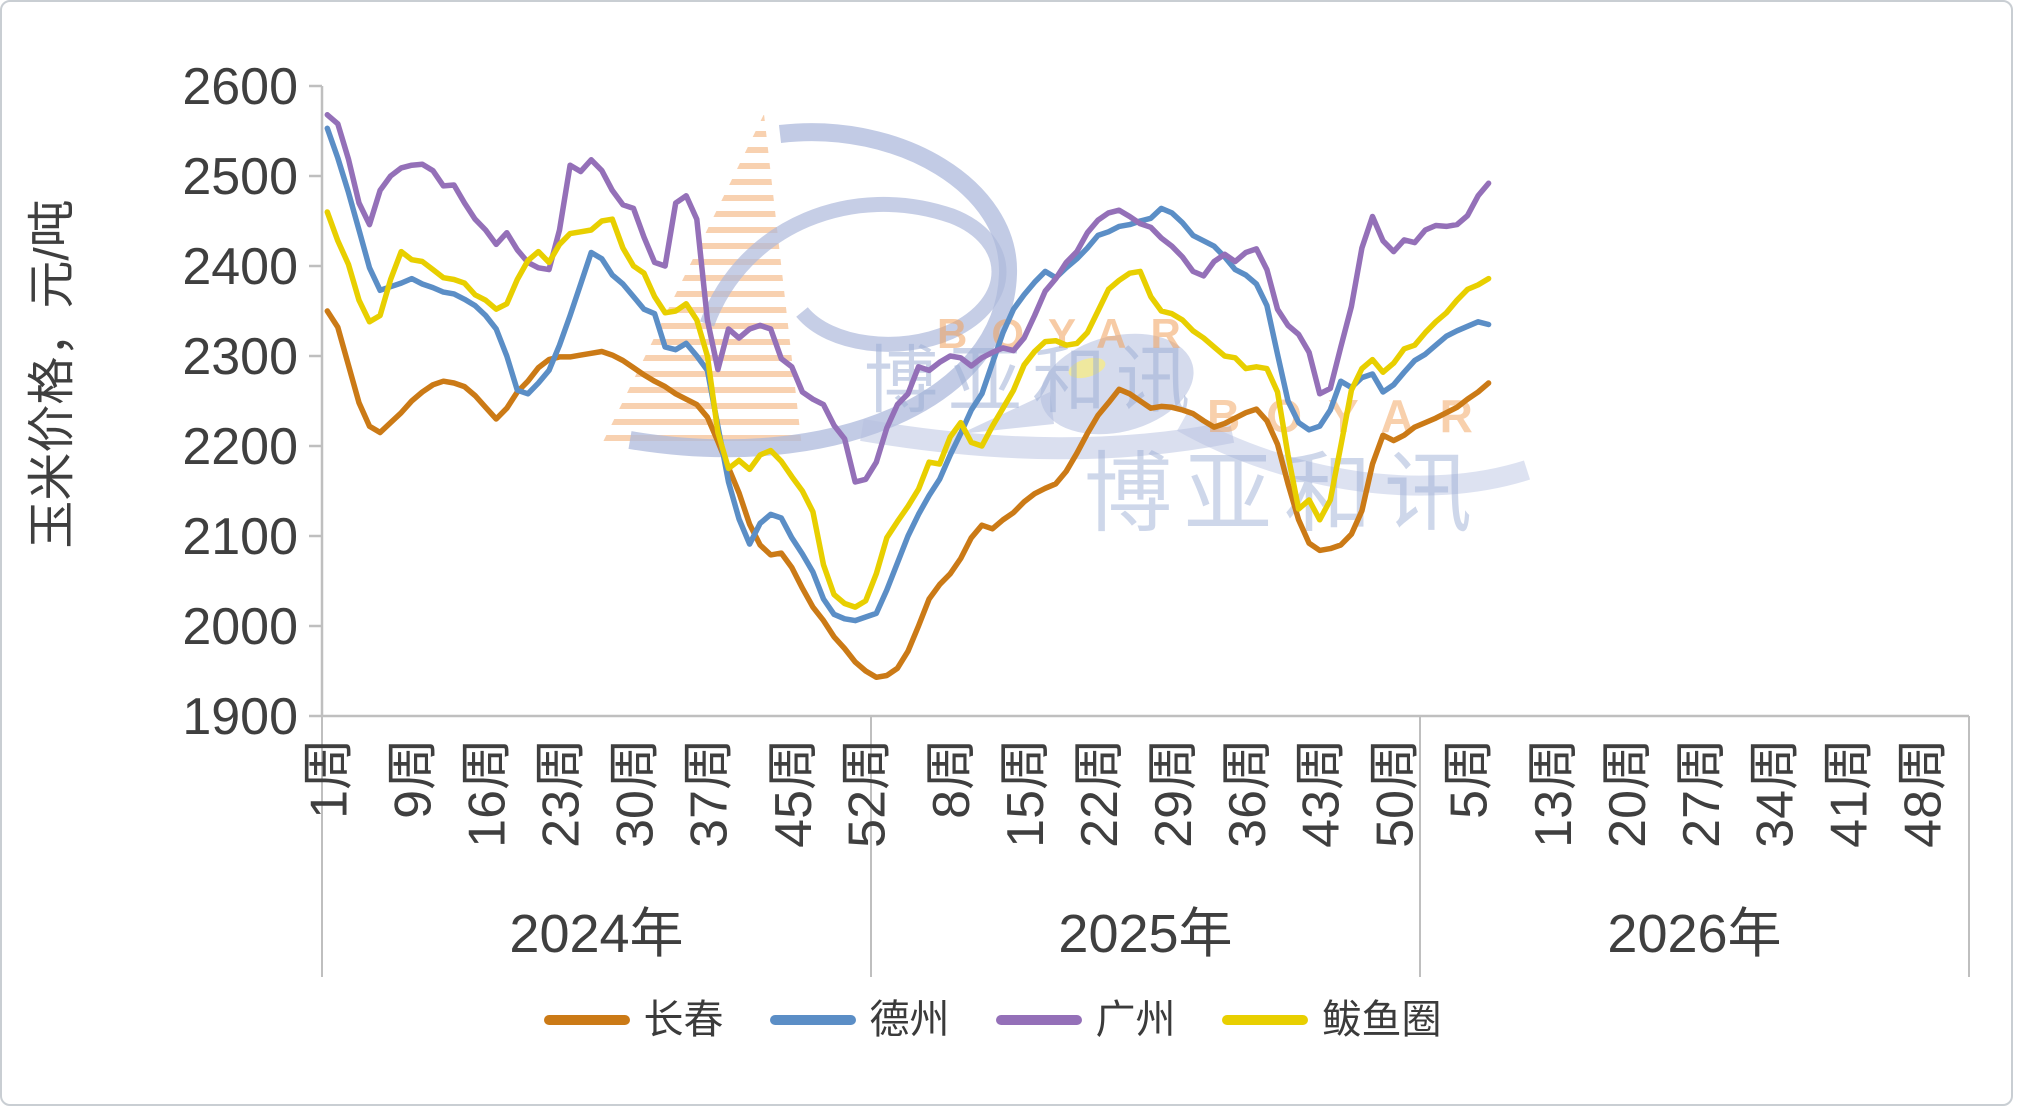  What do you see at coordinates (240, 537) in the screenshot?
I see `y-tick-label: 2100` at bounding box center [240, 537].